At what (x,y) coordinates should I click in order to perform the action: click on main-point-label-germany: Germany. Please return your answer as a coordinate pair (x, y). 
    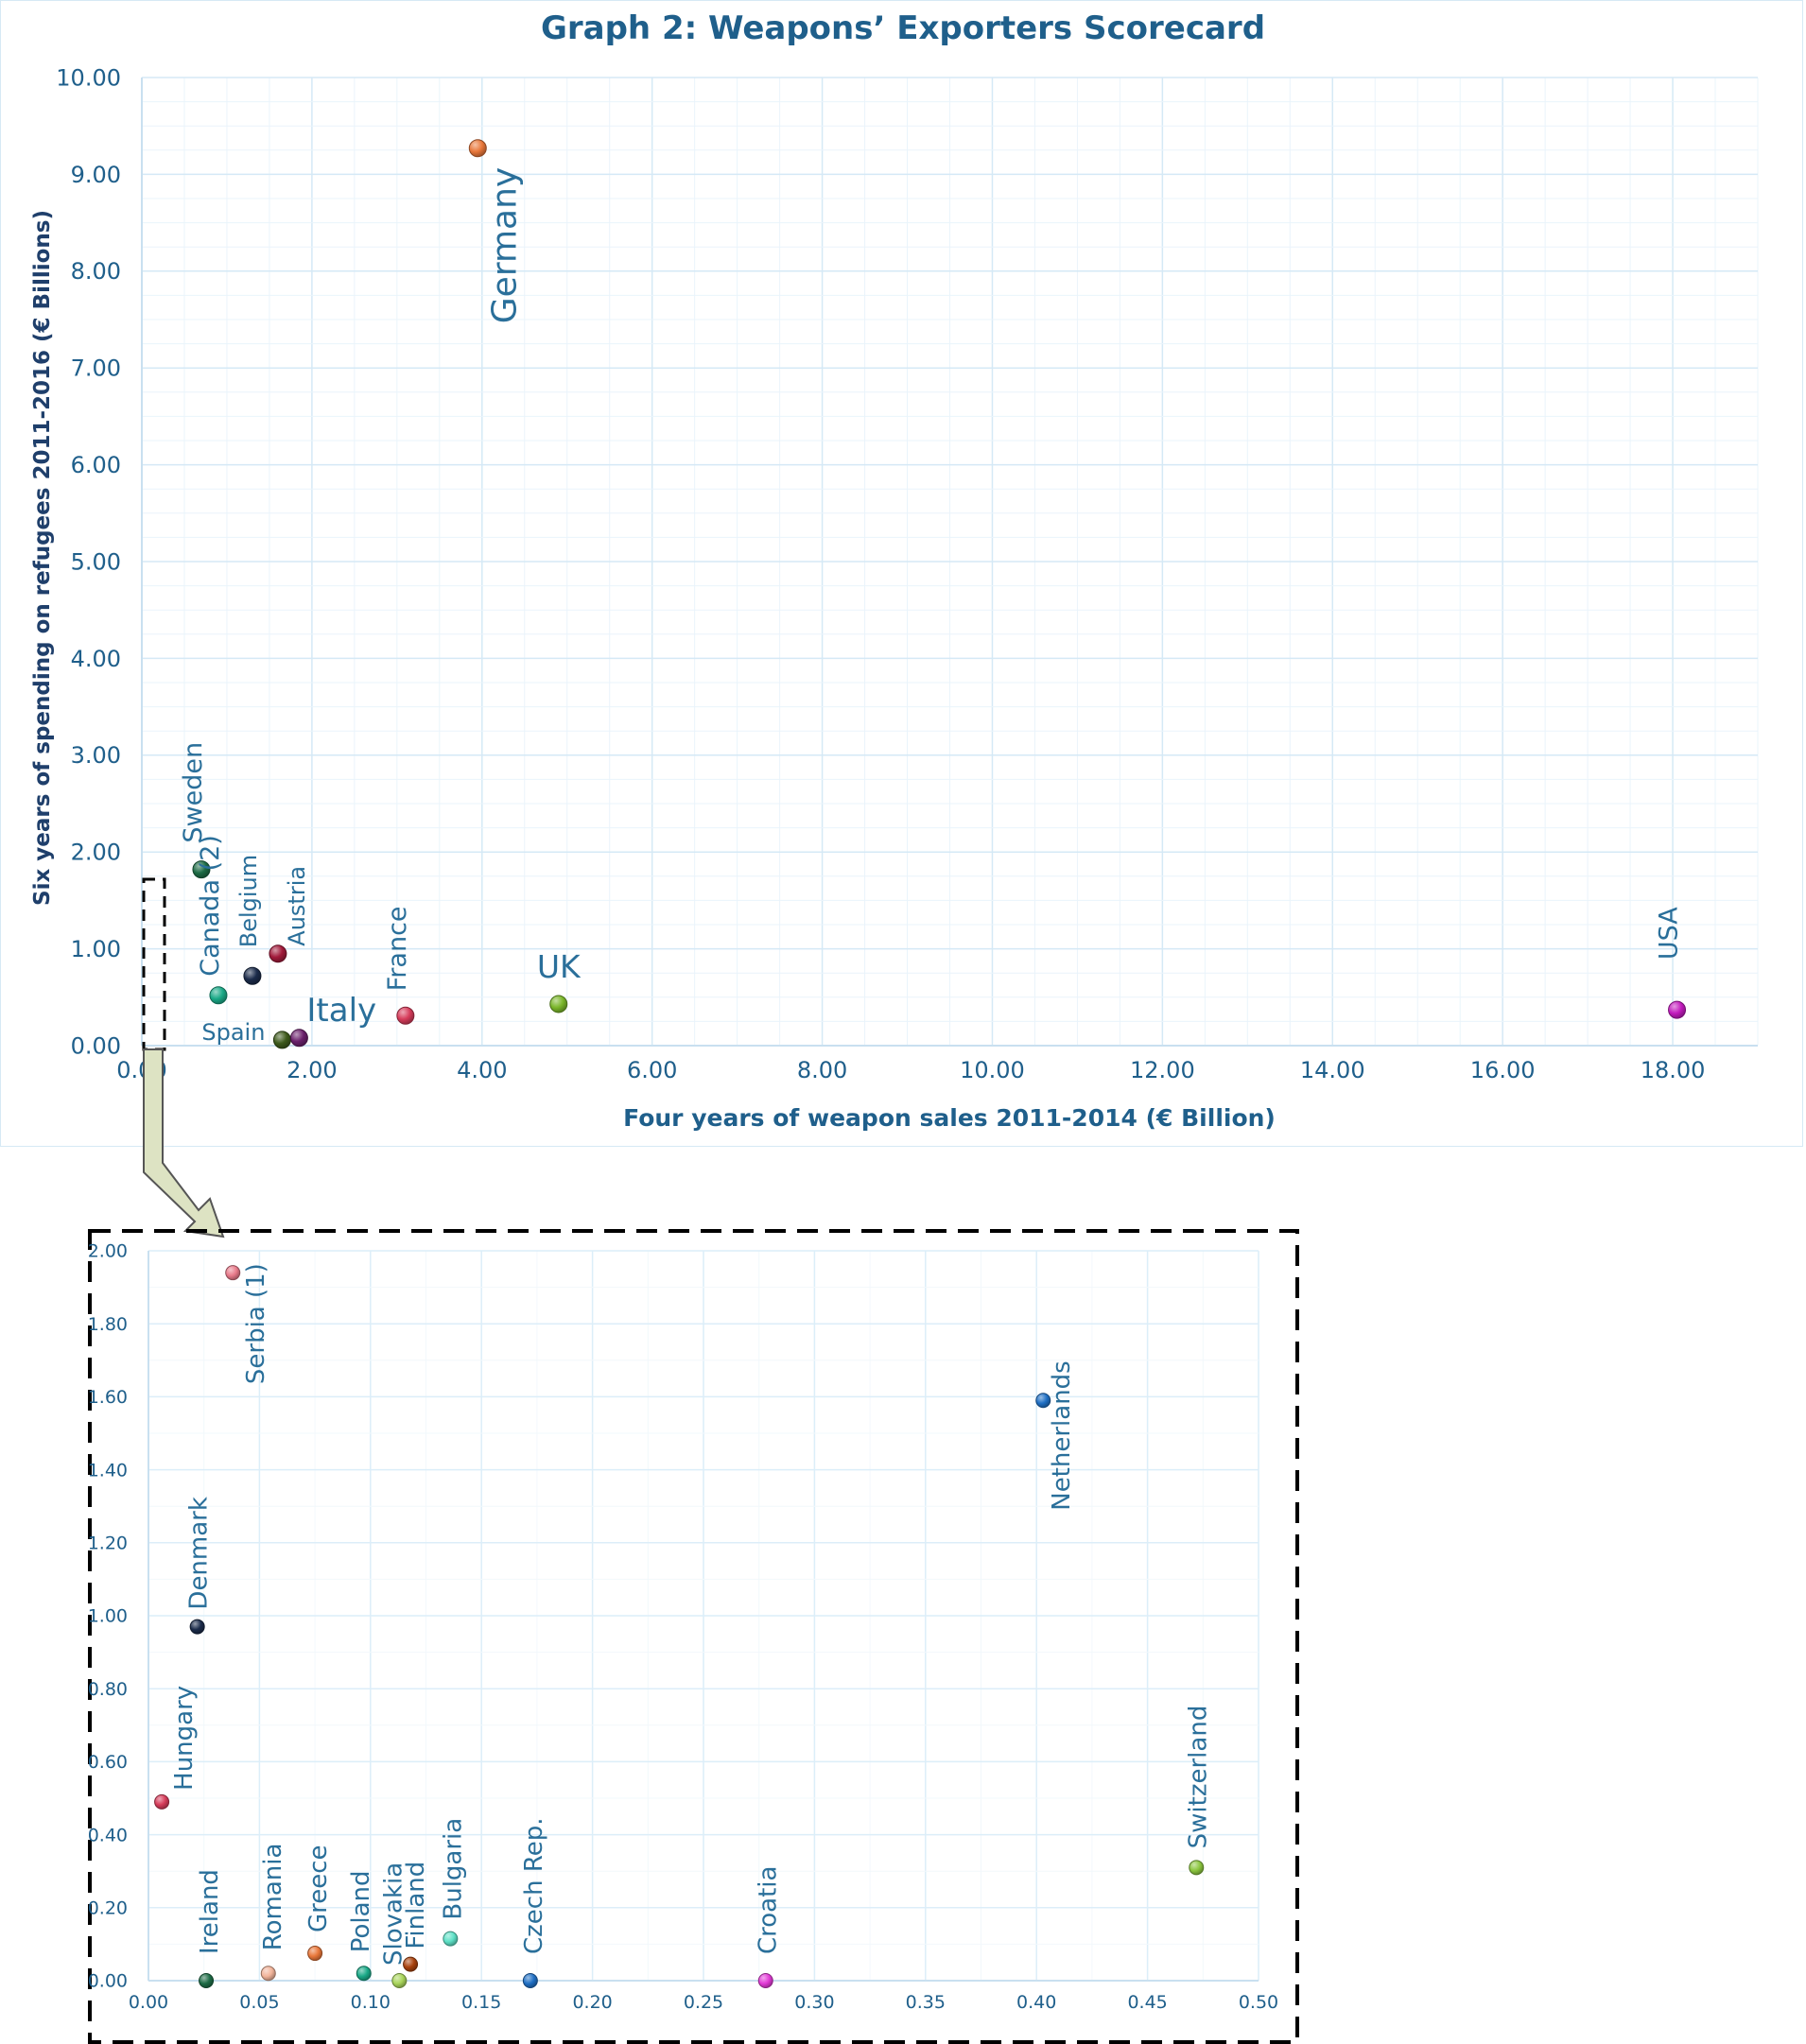
    Looking at the image, I should click on (504, 245).